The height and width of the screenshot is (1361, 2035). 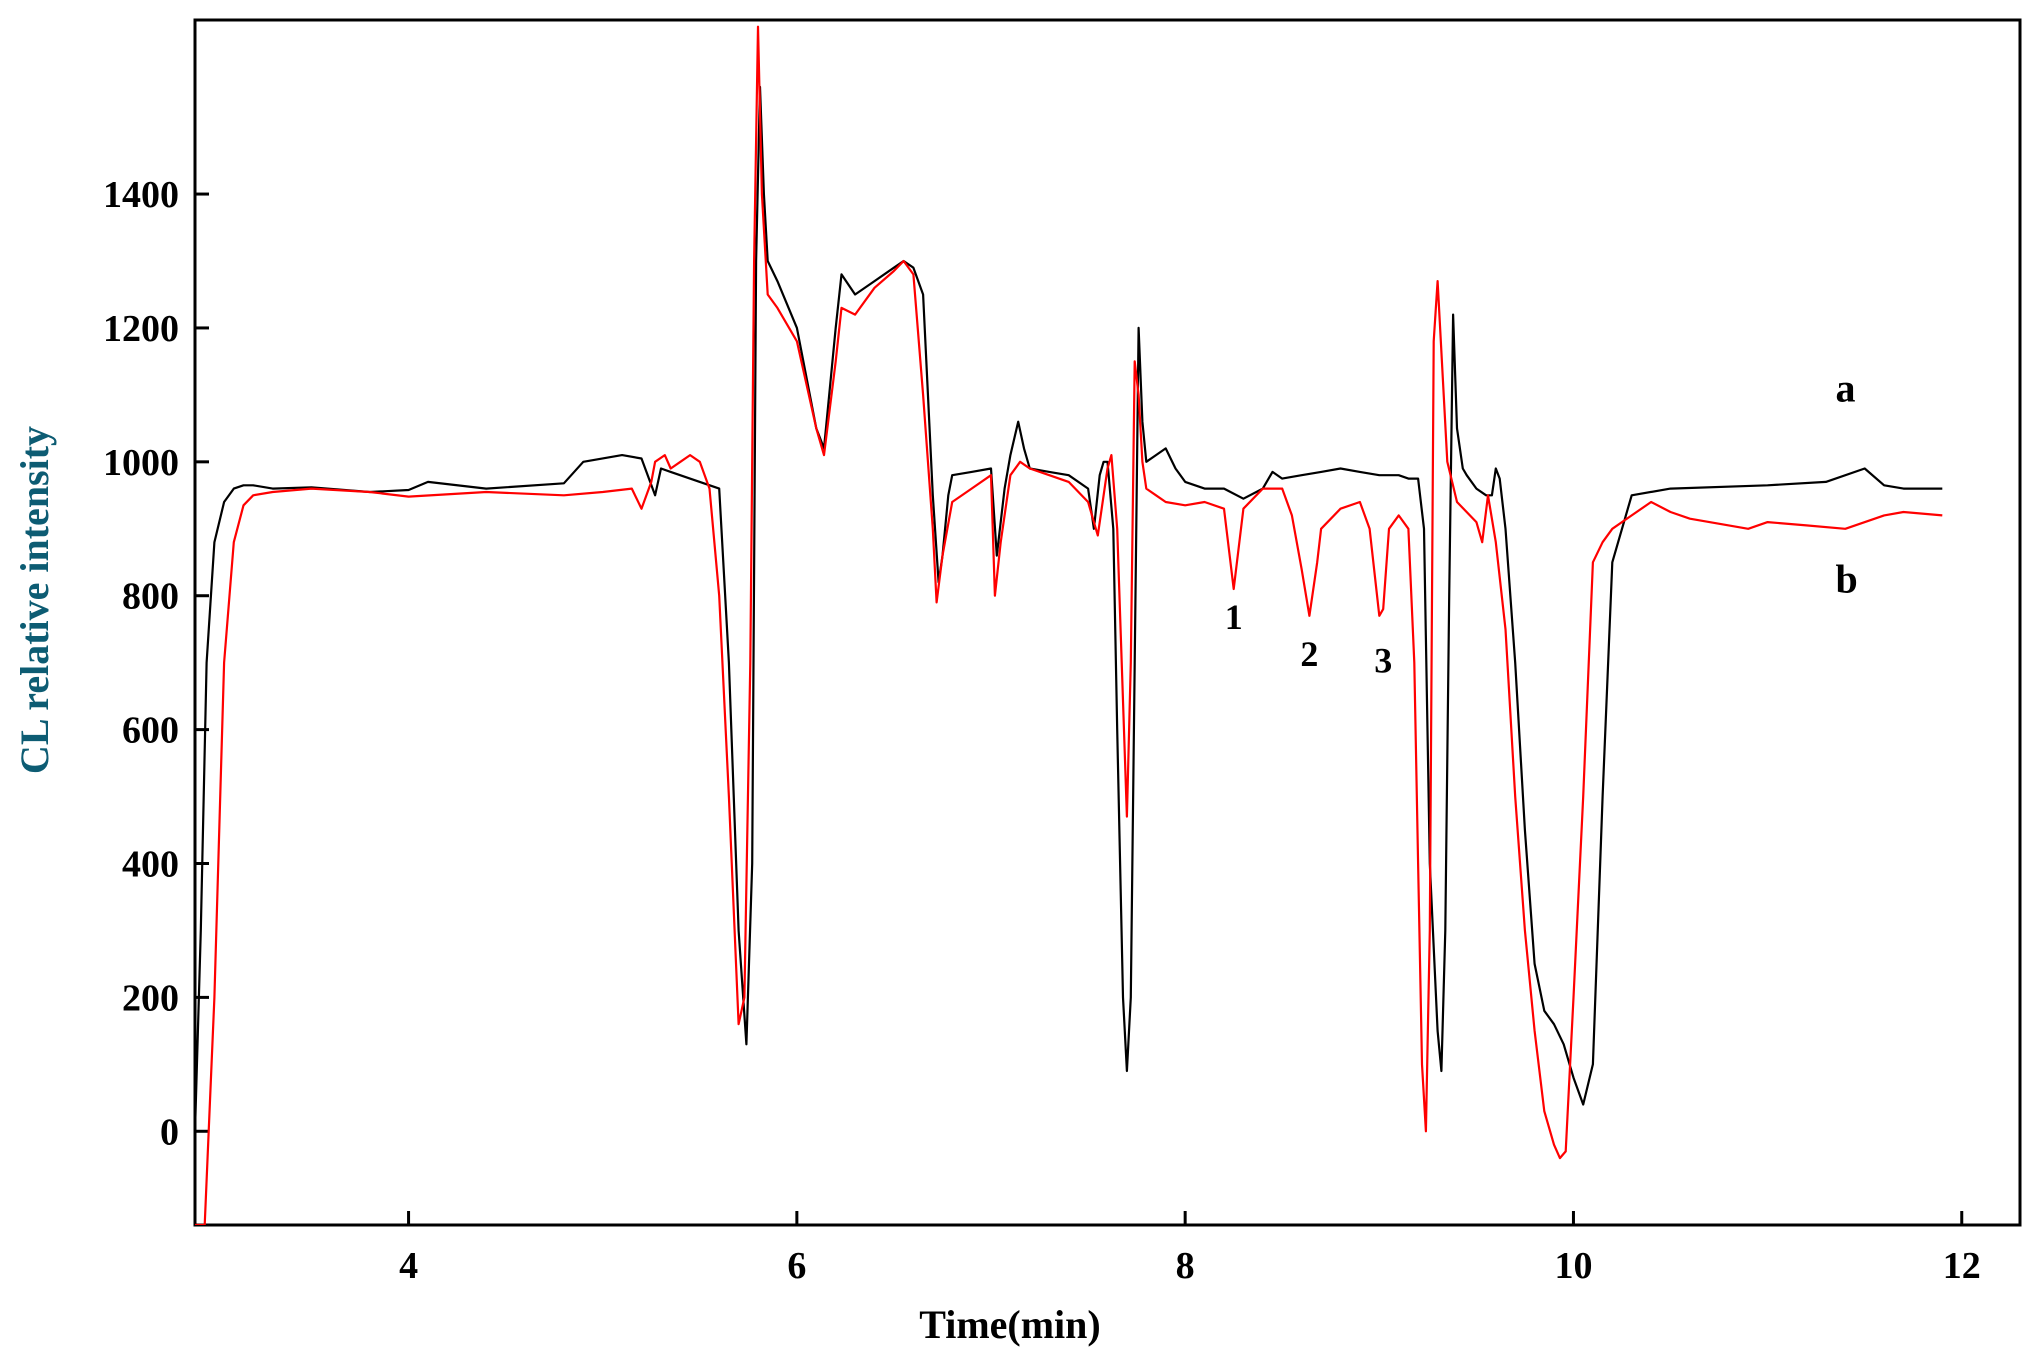 What do you see at coordinates (150, 998) in the screenshot?
I see `y-tick-label-200: 200` at bounding box center [150, 998].